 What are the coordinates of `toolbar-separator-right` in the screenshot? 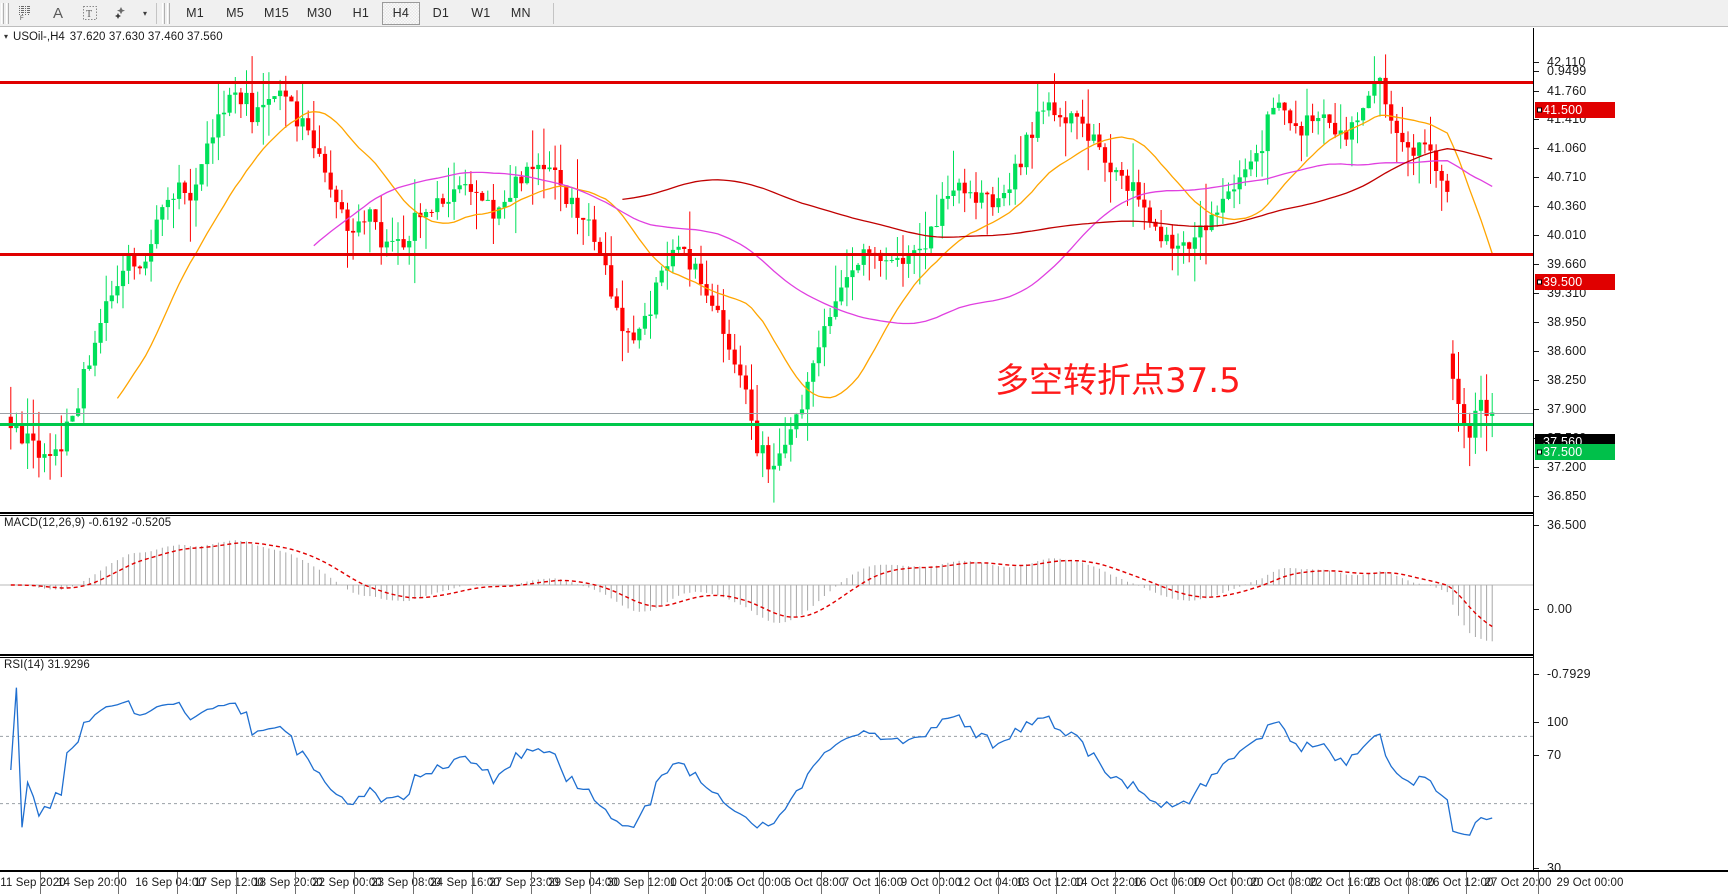 It's located at (553, 13).